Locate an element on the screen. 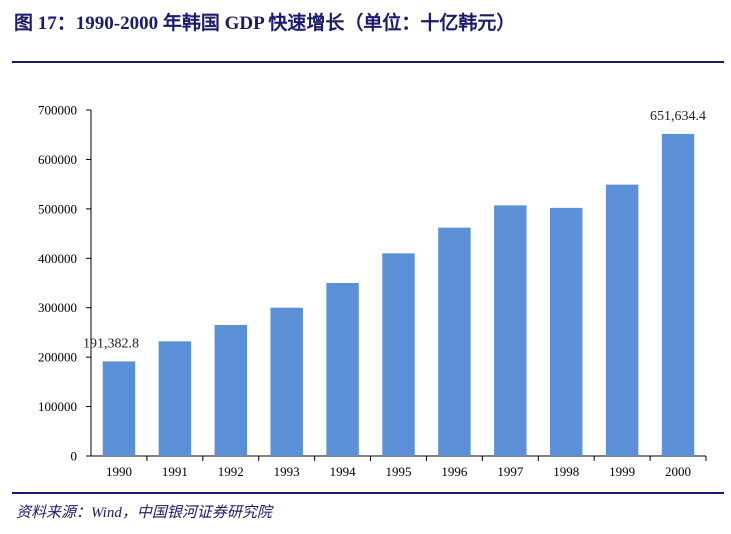 This screenshot has height=534, width=731. x-tick-label: 1991 is located at coordinates (175, 471).